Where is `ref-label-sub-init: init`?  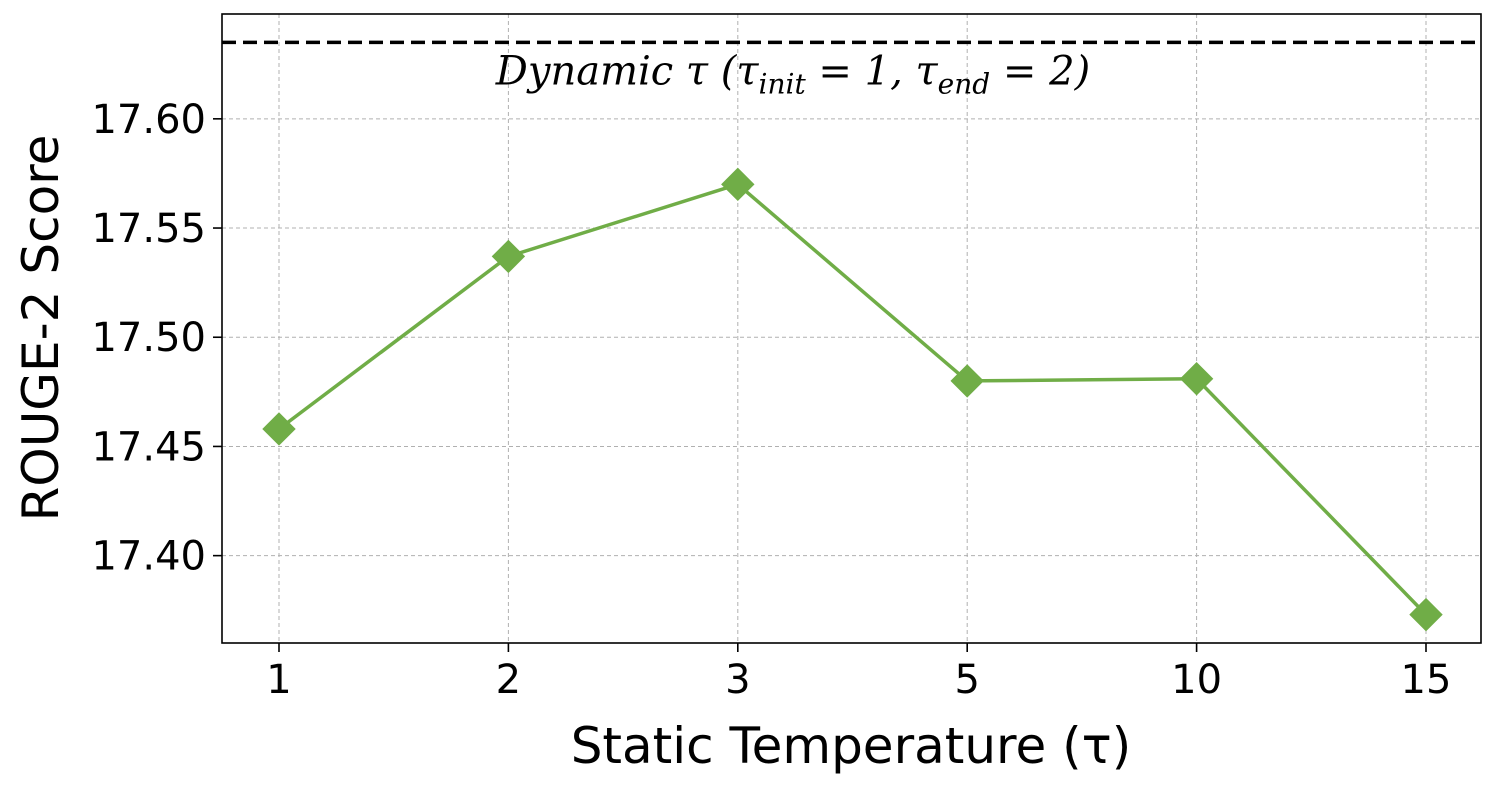
ref-label-sub-init: init is located at coordinates (783, 83).